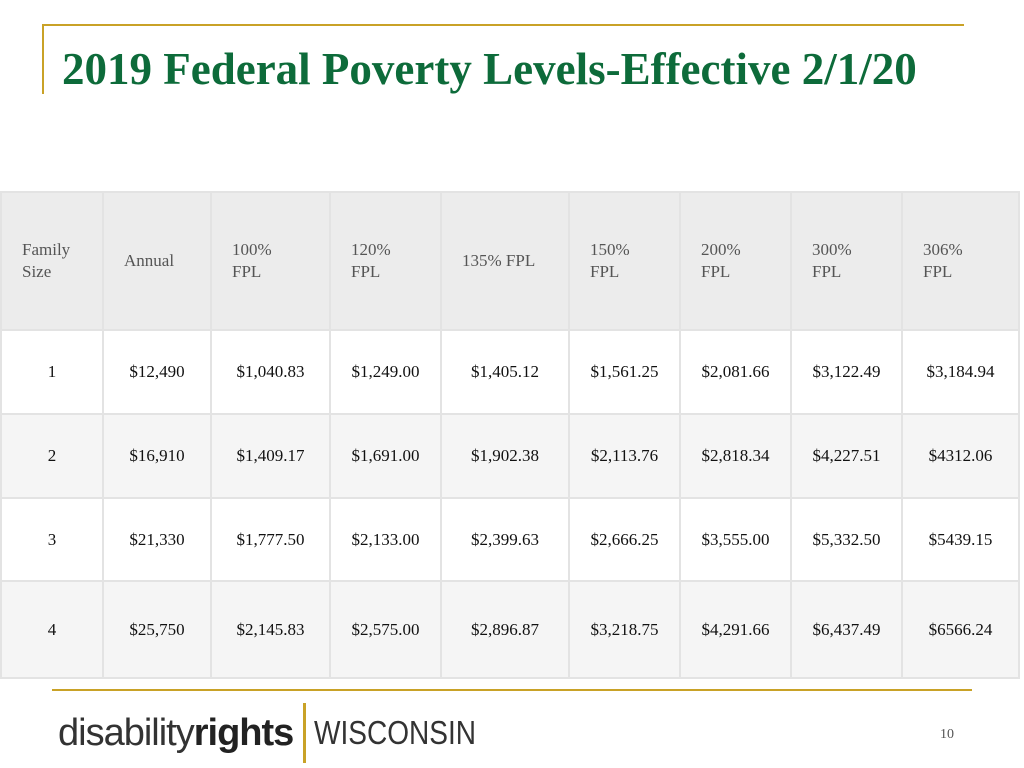 Image resolution: width=1024 pixels, height=768 pixels. I want to click on cell-200-fpl: $3,555.00, so click(735, 539).